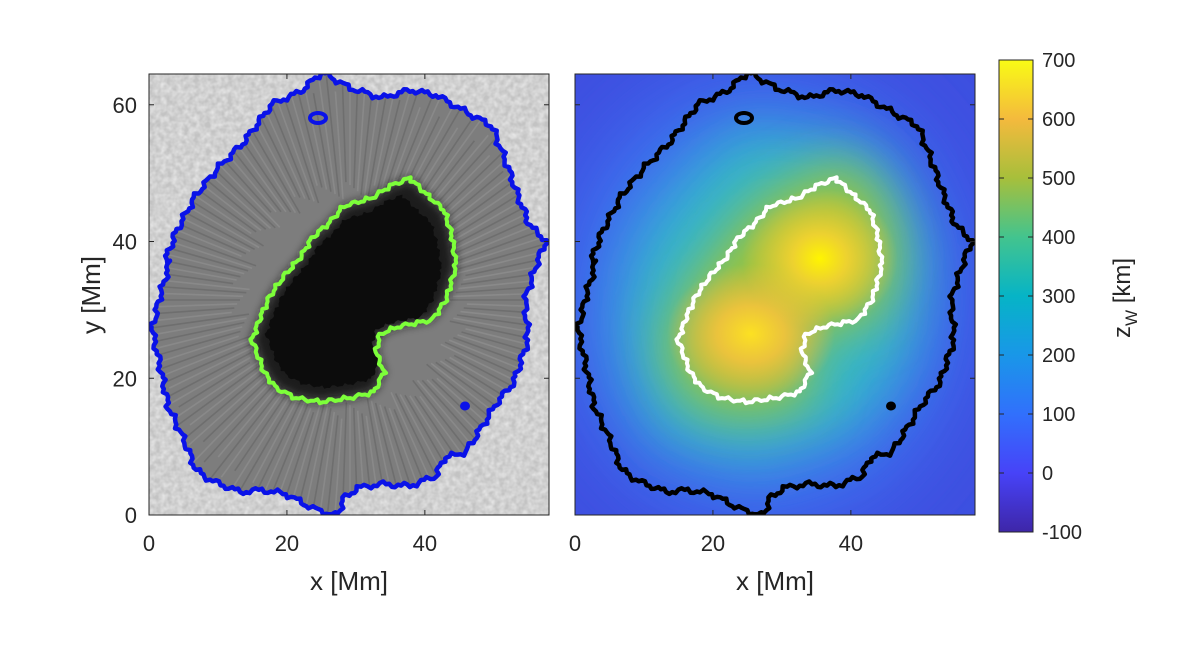  I want to click on colorbar-tick-label: 200, so click(1058, 356).